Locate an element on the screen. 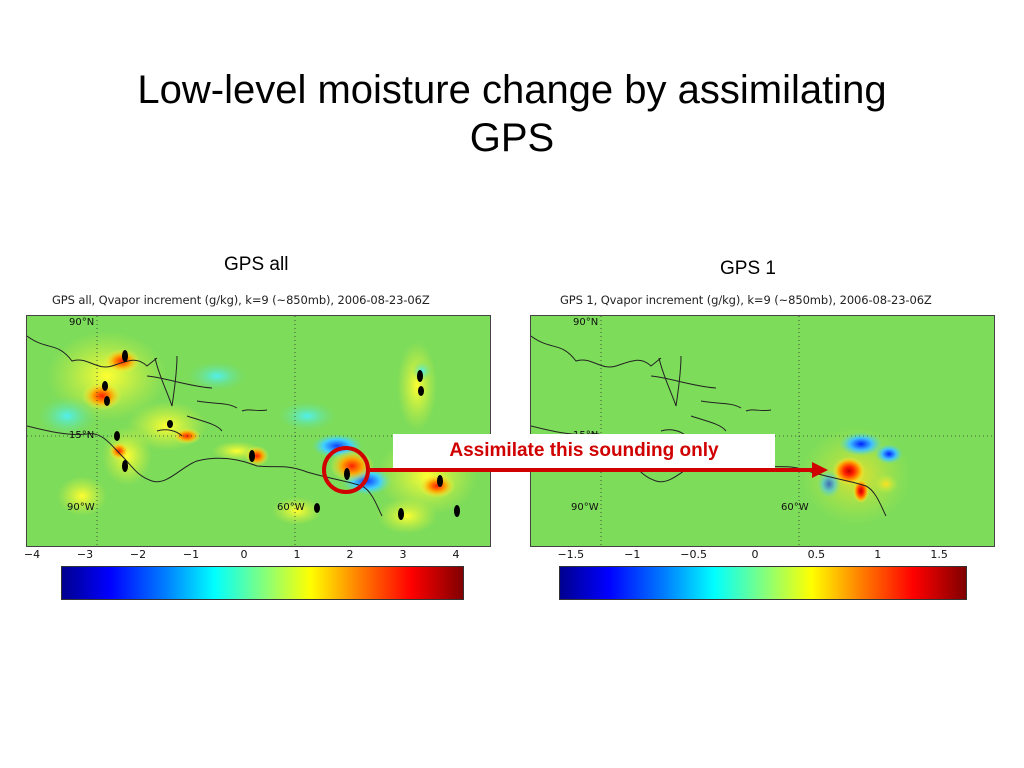 The width and height of the screenshot is (1024, 768). right-colorbar-tick-5: 1 is located at coordinates (878, 554).